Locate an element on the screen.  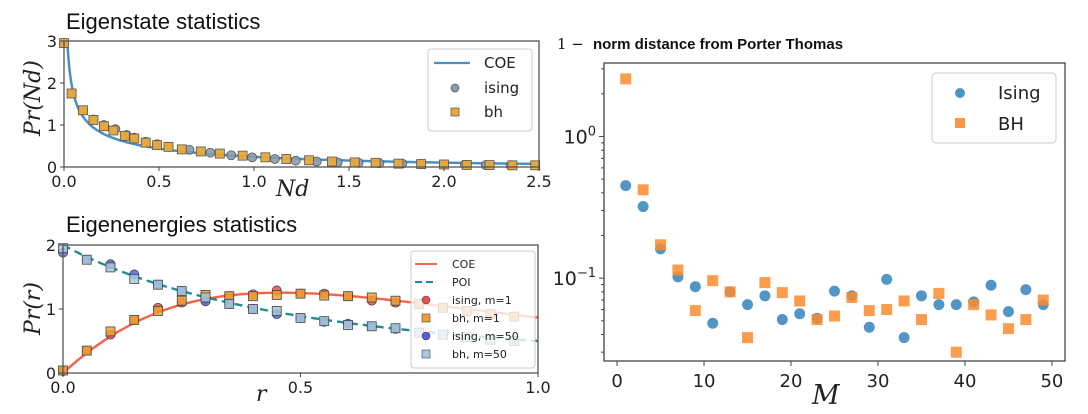
eigenstate-axes-frame is located at coordinates (301, 104).